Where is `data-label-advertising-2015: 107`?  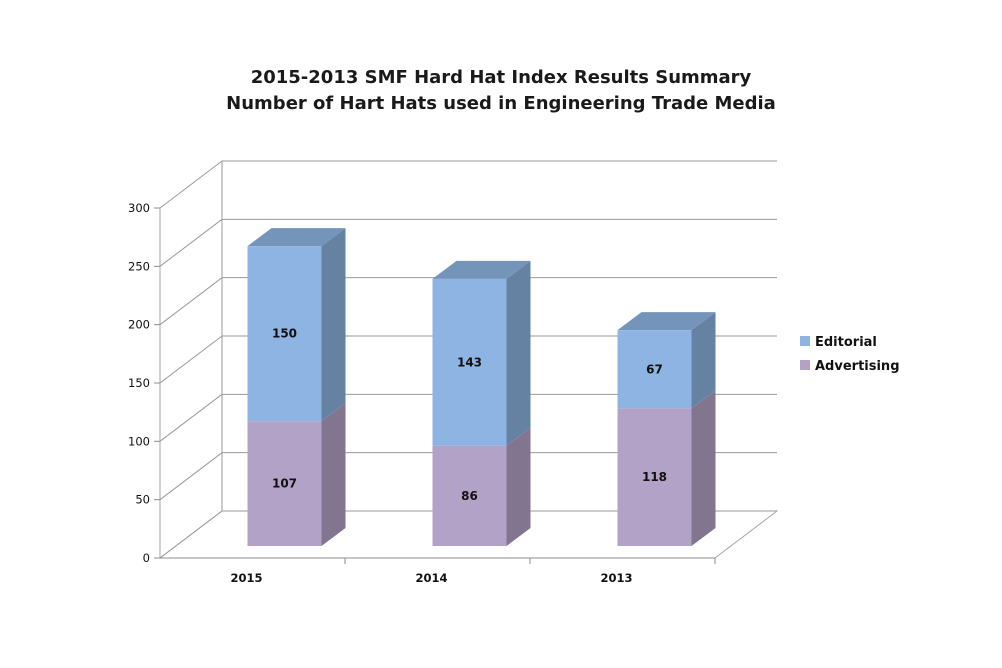
data-label-advertising-2015: 107 is located at coordinates (284, 484).